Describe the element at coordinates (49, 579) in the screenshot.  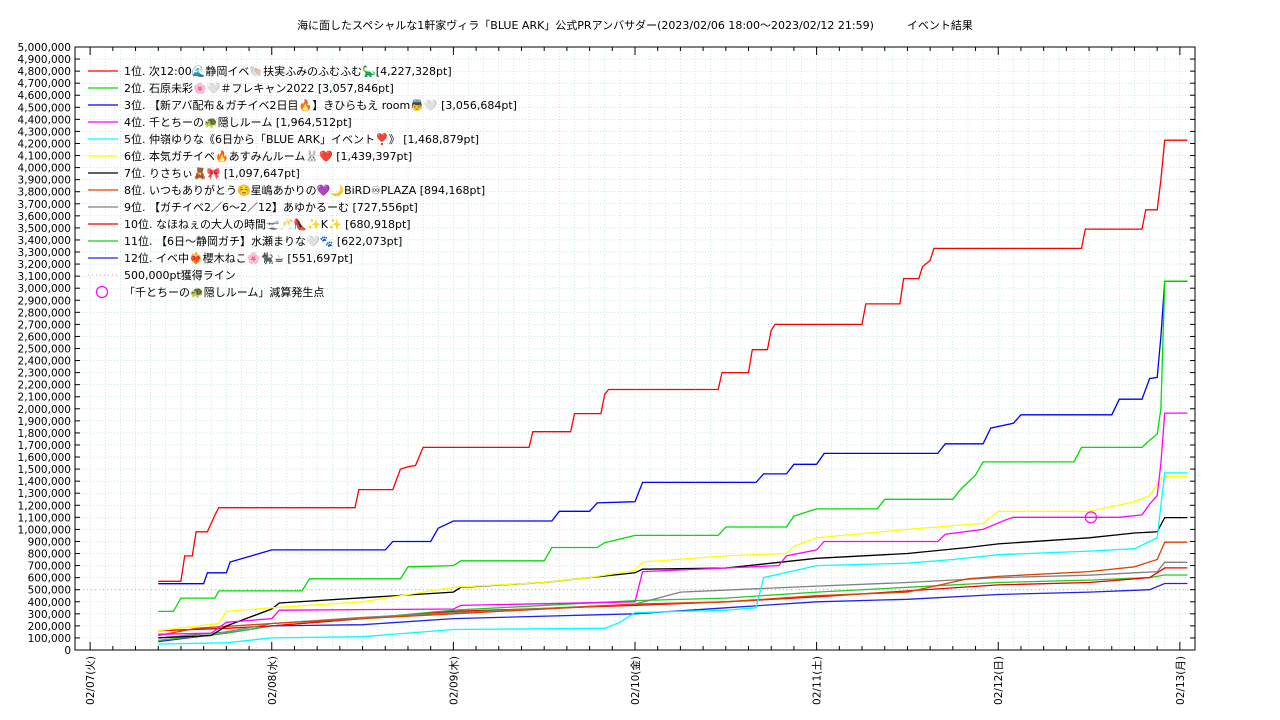
I see `y-tick-label: 600,000` at that location.